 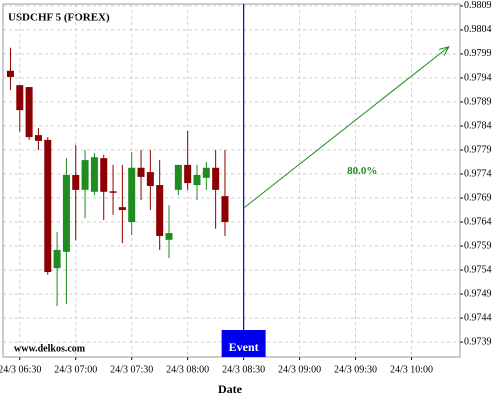 What do you see at coordinates (478, 5) in the screenshot?
I see `y-tick-label: 0.9809` at bounding box center [478, 5].